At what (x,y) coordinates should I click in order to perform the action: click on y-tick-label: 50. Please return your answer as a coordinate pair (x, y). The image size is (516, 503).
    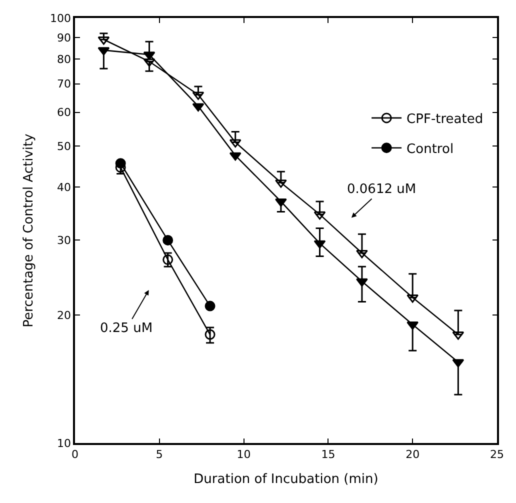
    Looking at the image, I should click on (64, 146).